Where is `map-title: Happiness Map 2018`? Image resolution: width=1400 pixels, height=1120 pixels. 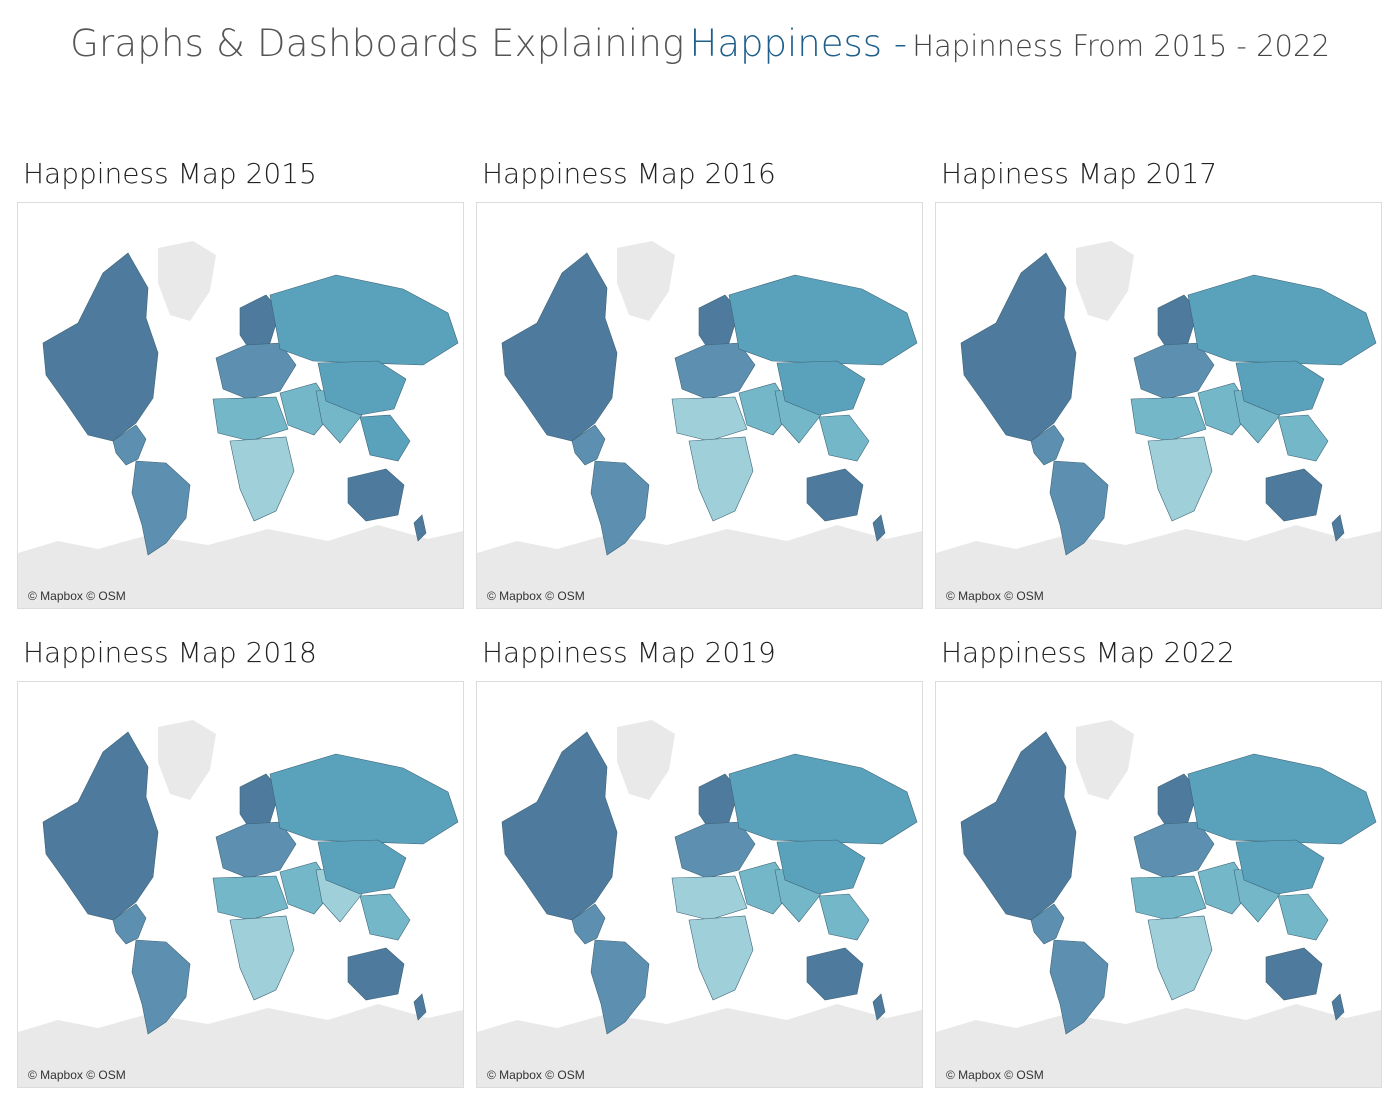 map-title: Happiness Map 2018 is located at coordinates (170, 652).